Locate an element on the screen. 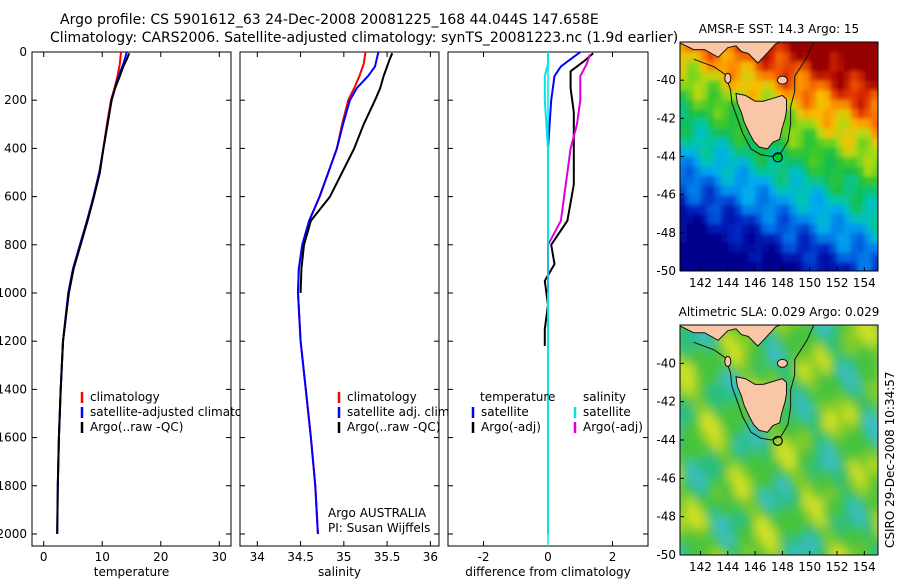  x-tick-label: 36 is located at coordinates (430, 557).